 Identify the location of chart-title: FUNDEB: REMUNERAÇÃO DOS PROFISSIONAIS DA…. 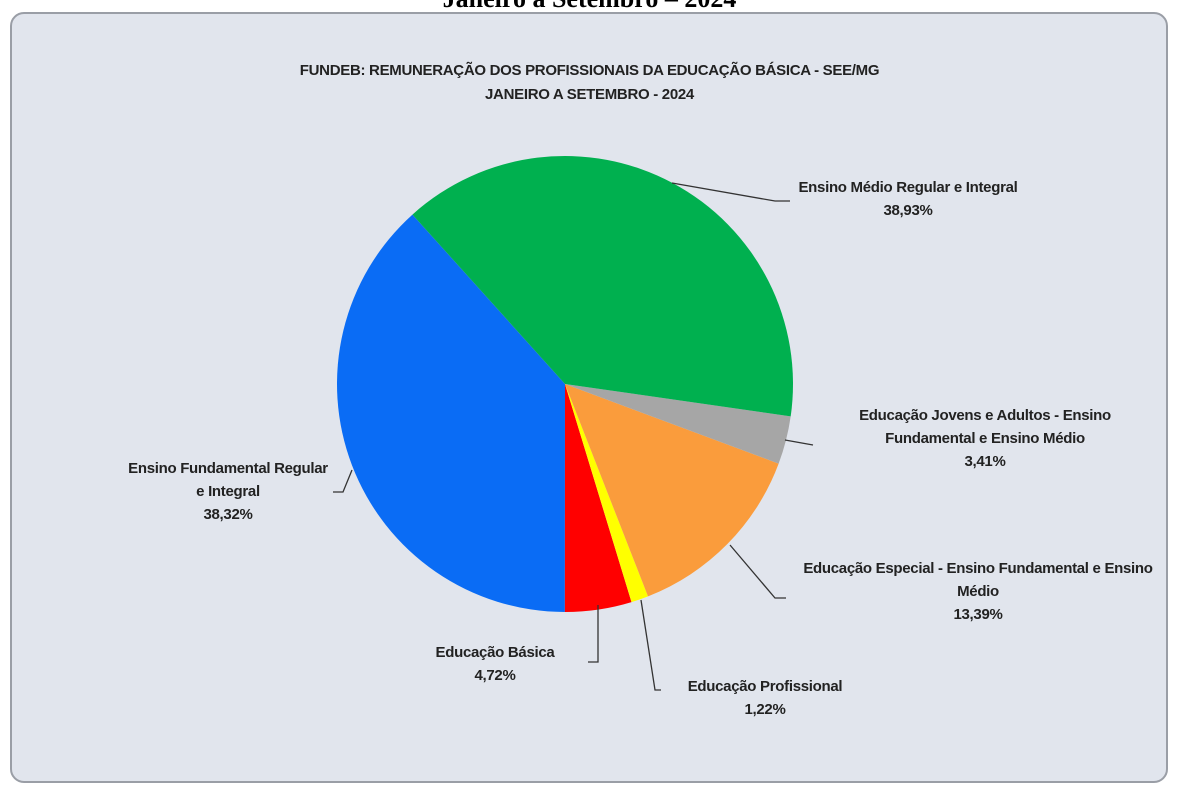
(589, 70).